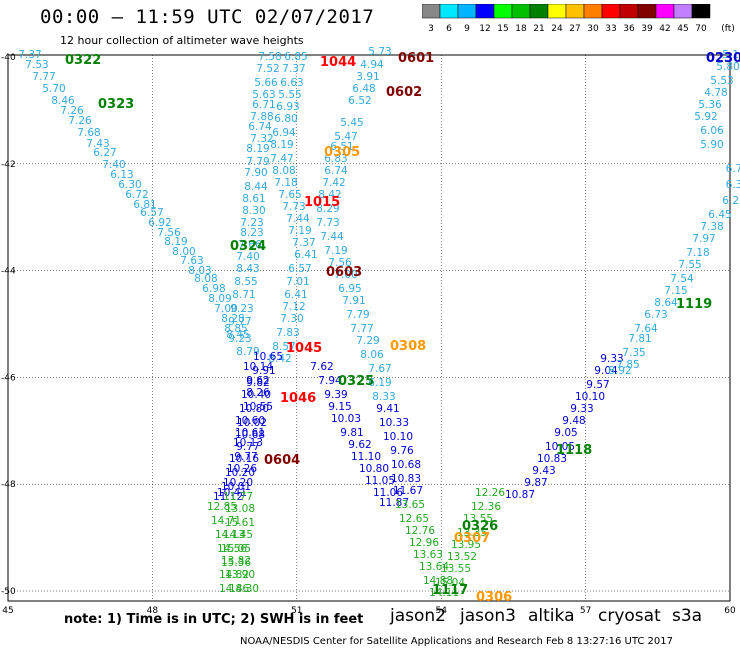  I want to click on swh-value: 11.05, so click(380, 481).